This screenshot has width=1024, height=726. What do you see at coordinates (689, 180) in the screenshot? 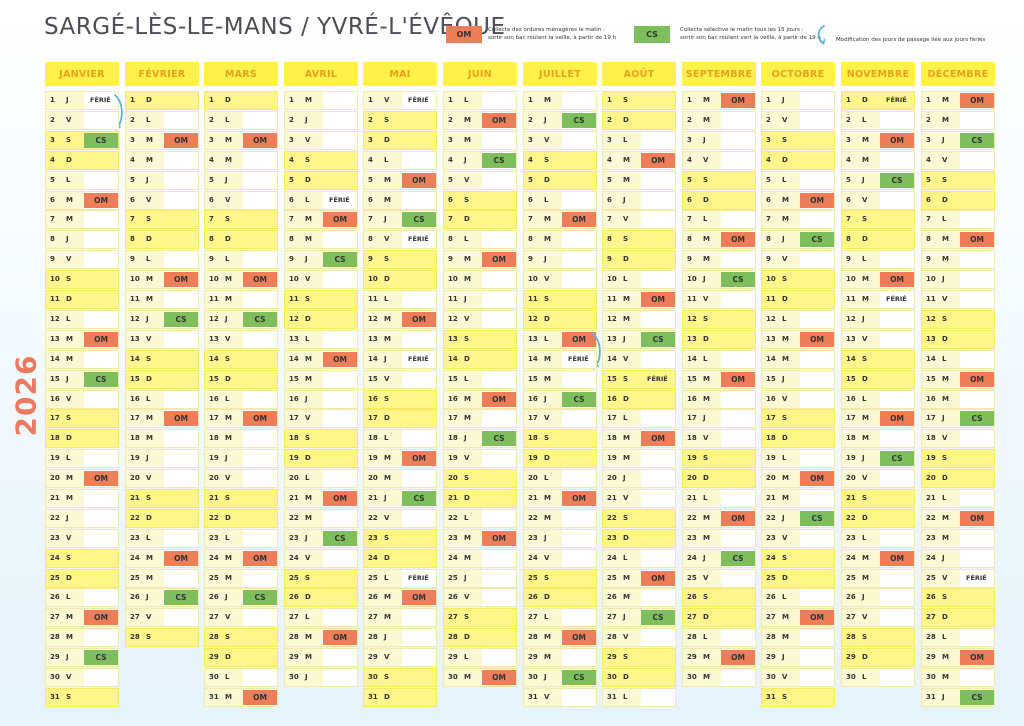
I see `day-number: 5` at bounding box center [689, 180].